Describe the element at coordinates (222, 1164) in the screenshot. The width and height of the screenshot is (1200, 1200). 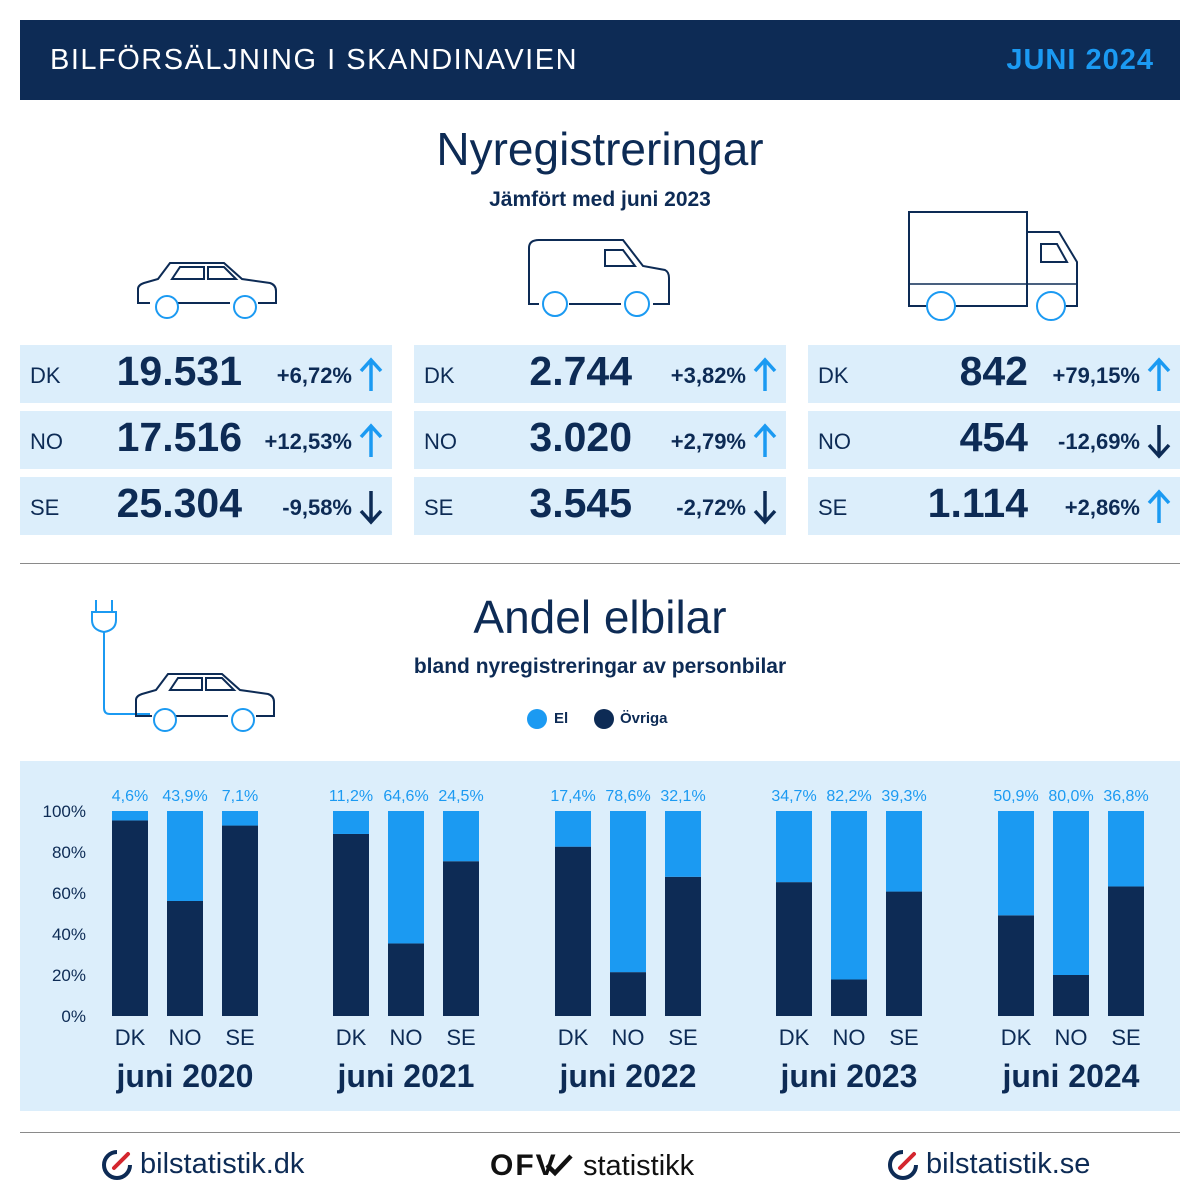
I see `footer-link-dk: bilstatistik.dk` at that location.